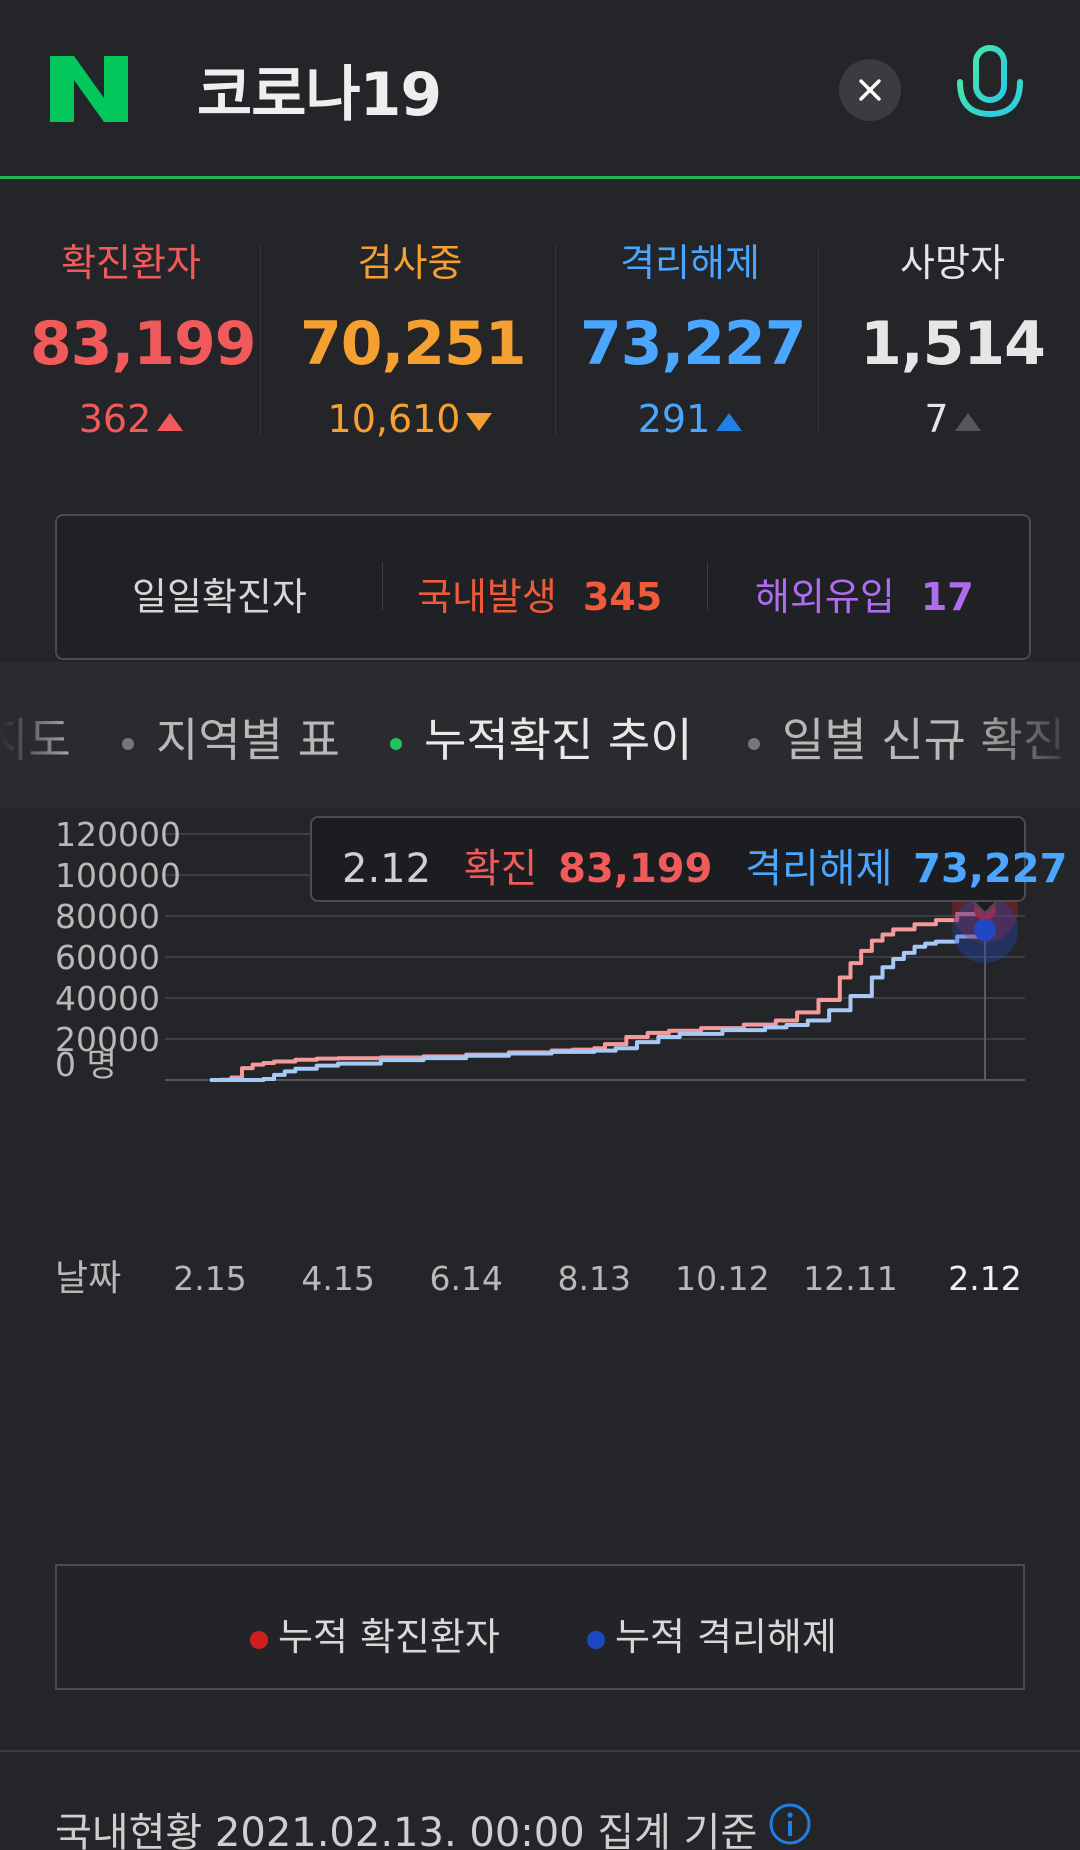 This screenshot has height=1850, width=1080. I want to click on daily-overseas: 해외유입 17, so click(864, 593).